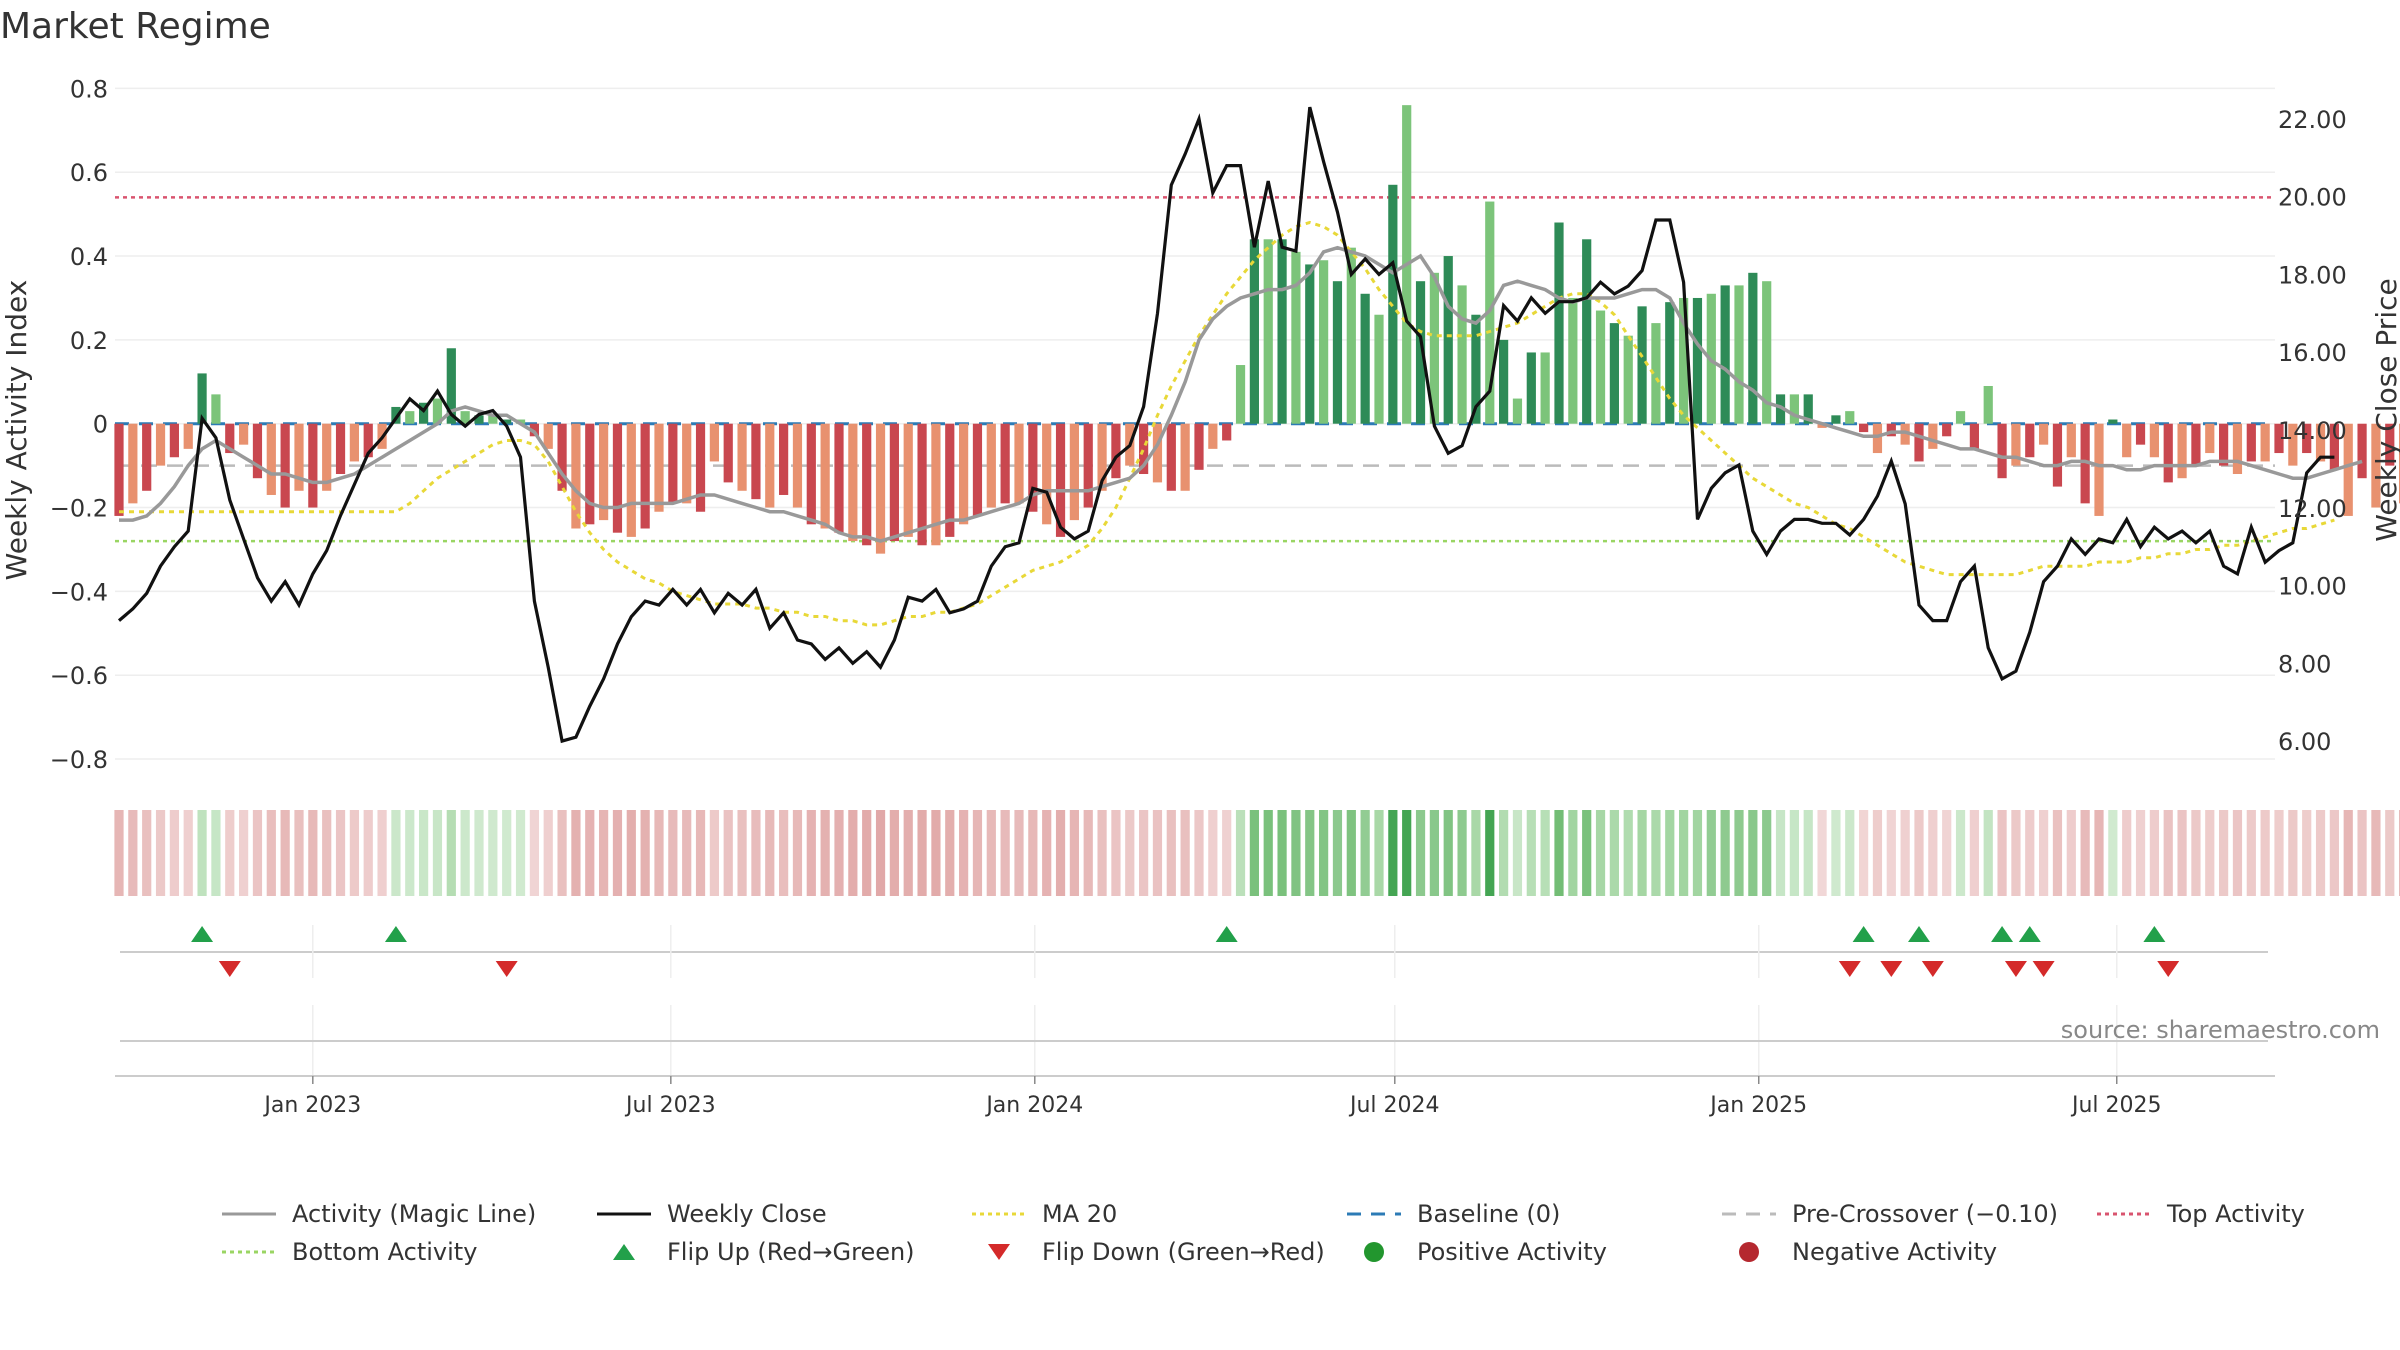  What do you see at coordinates (711, 1214) in the screenshot?
I see `legend-item: Weekly Close` at bounding box center [711, 1214].